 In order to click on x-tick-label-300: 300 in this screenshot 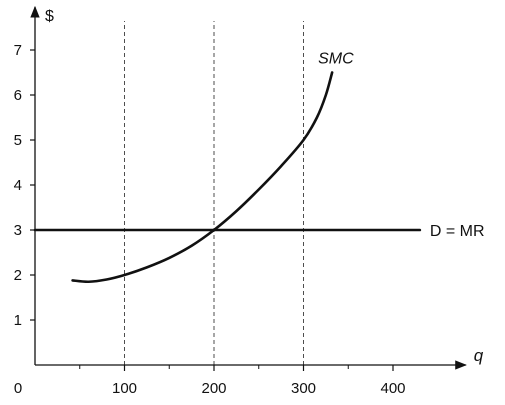, I will do `click(303, 388)`.